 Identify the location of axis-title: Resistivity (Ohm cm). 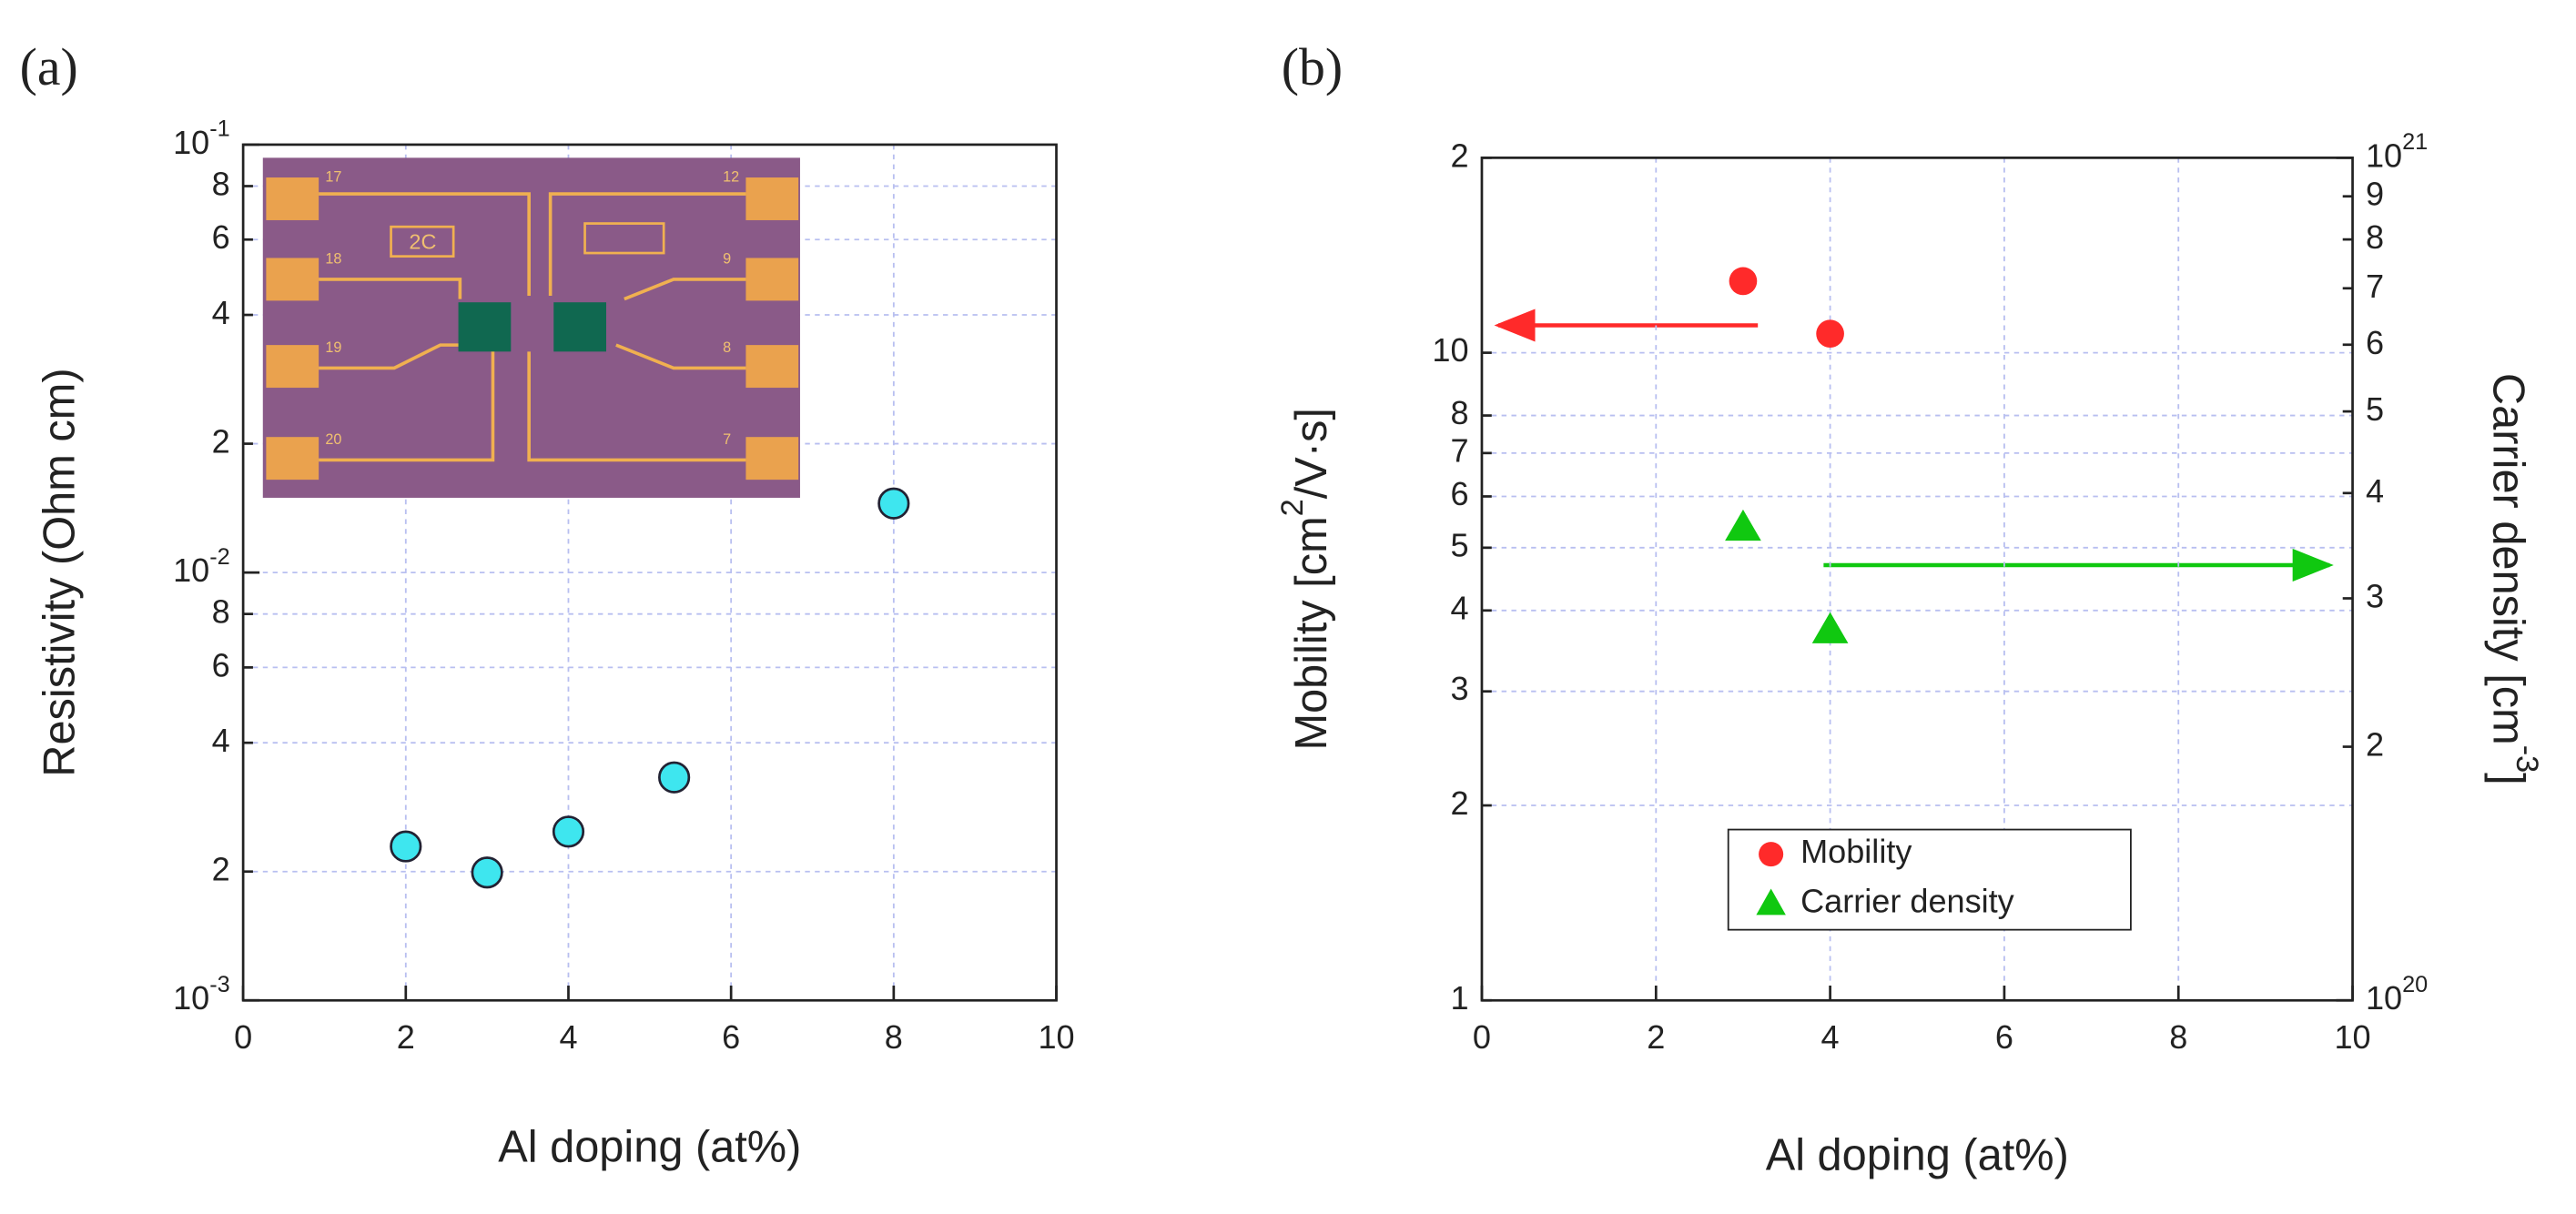
(59, 572).